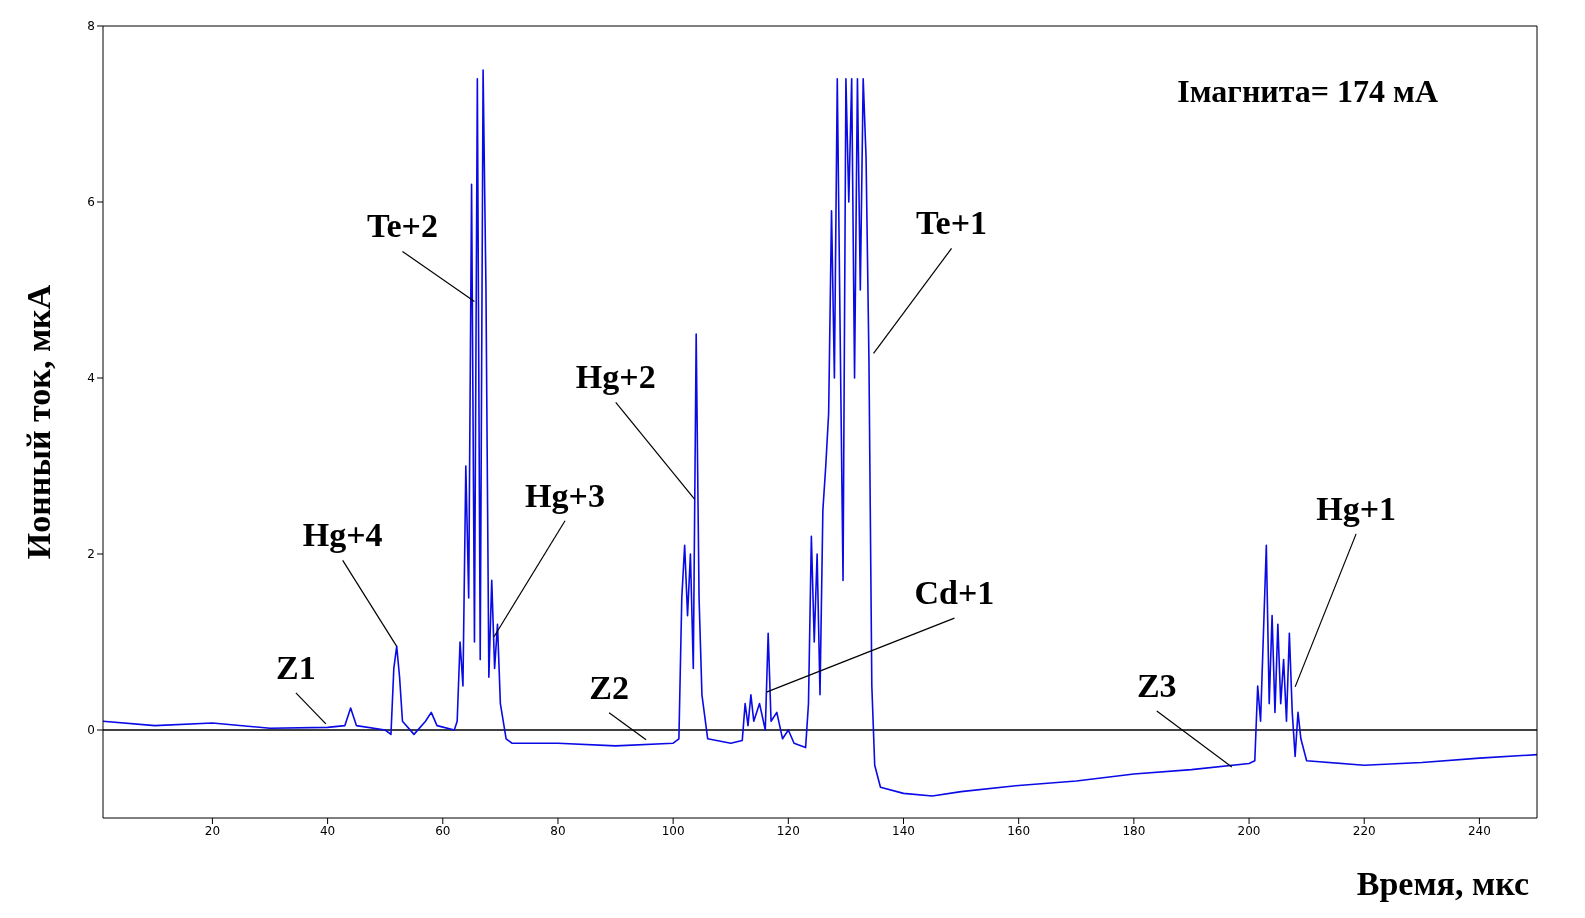 The height and width of the screenshot is (918, 1585). Describe the element at coordinates (1442, 883) in the screenshot. I see `x-axis-title: Время, мкс` at that location.